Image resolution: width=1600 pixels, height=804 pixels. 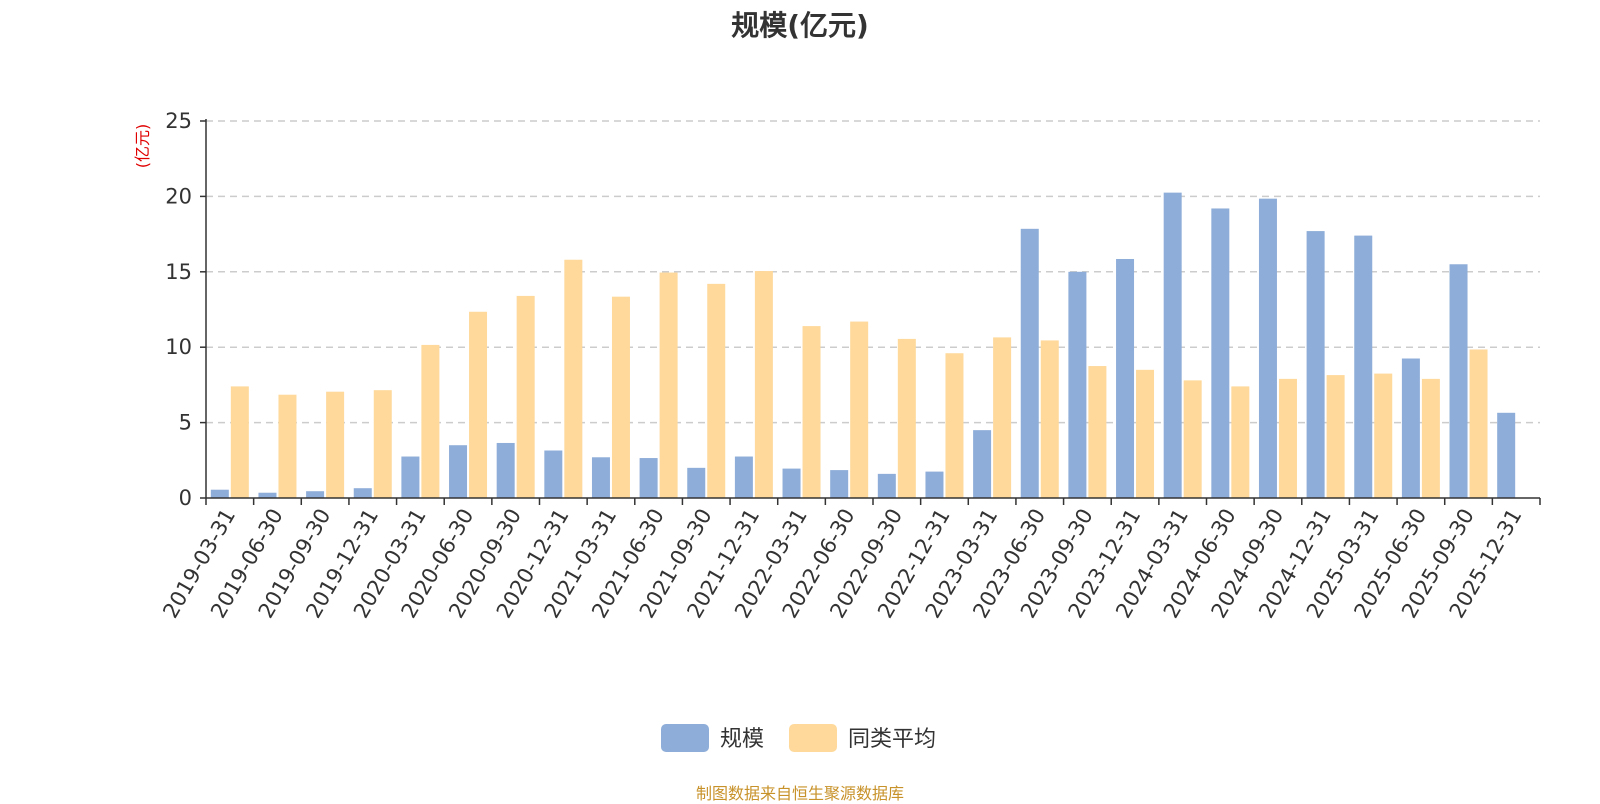 What do you see at coordinates (685, 738) in the screenshot?
I see `legend-swatch-scale` at bounding box center [685, 738].